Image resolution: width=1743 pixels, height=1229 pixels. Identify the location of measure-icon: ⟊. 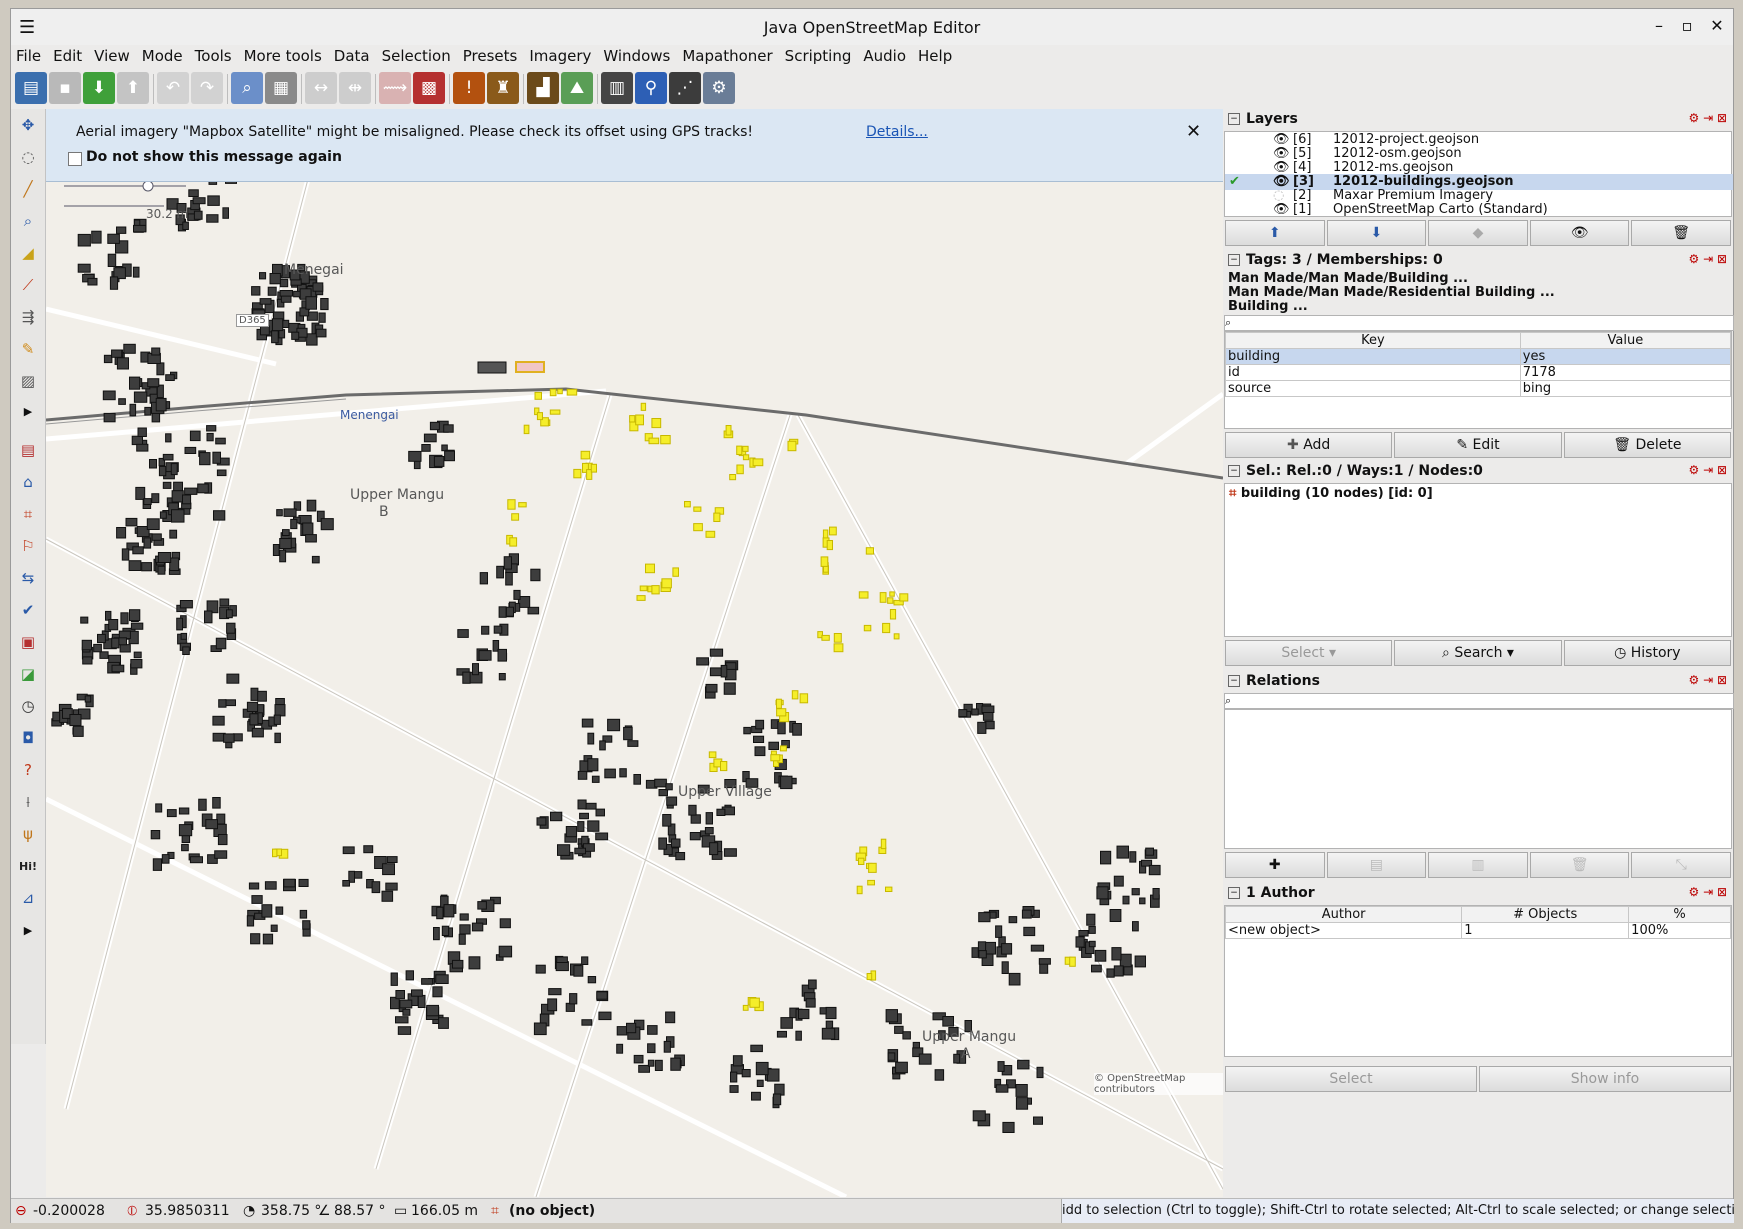
(28, 802).